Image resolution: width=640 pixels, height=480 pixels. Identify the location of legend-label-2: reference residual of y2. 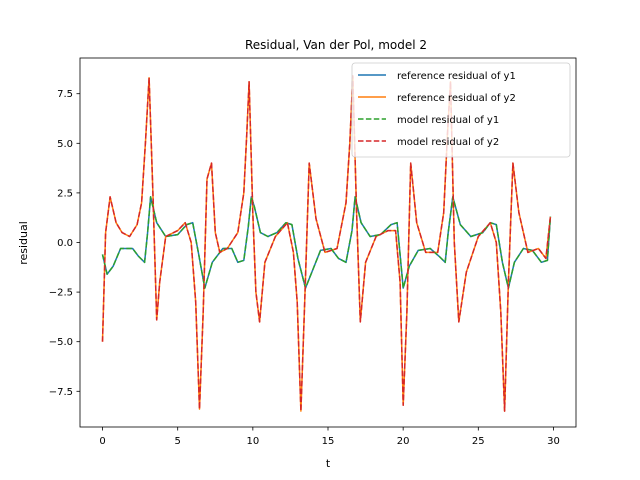
(456, 98).